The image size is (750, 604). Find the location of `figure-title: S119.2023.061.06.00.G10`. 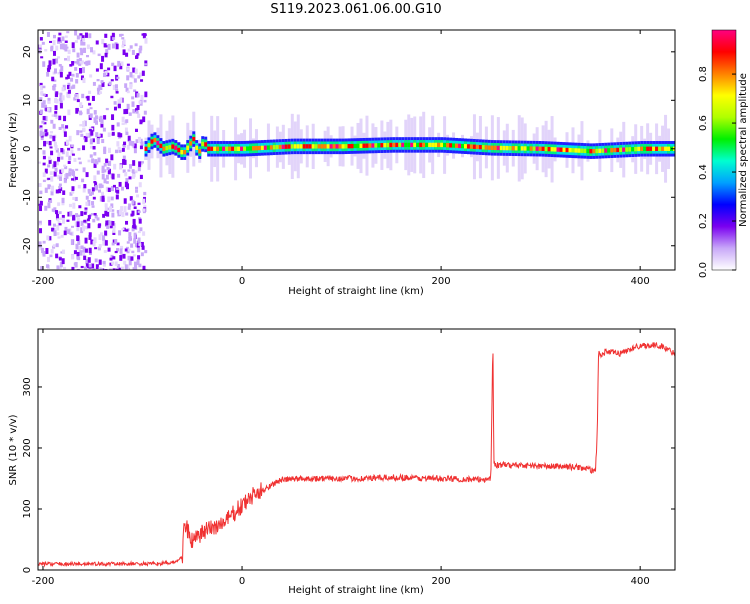

figure-title: S119.2023.061.06.00.G10 is located at coordinates (356, 9).